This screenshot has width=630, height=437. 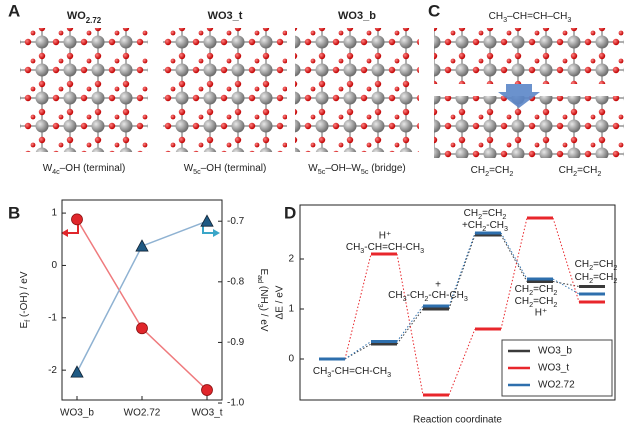 I want to click on structure-caption: W5c–OH–W5c (bridge), so click(x=356, y=170).